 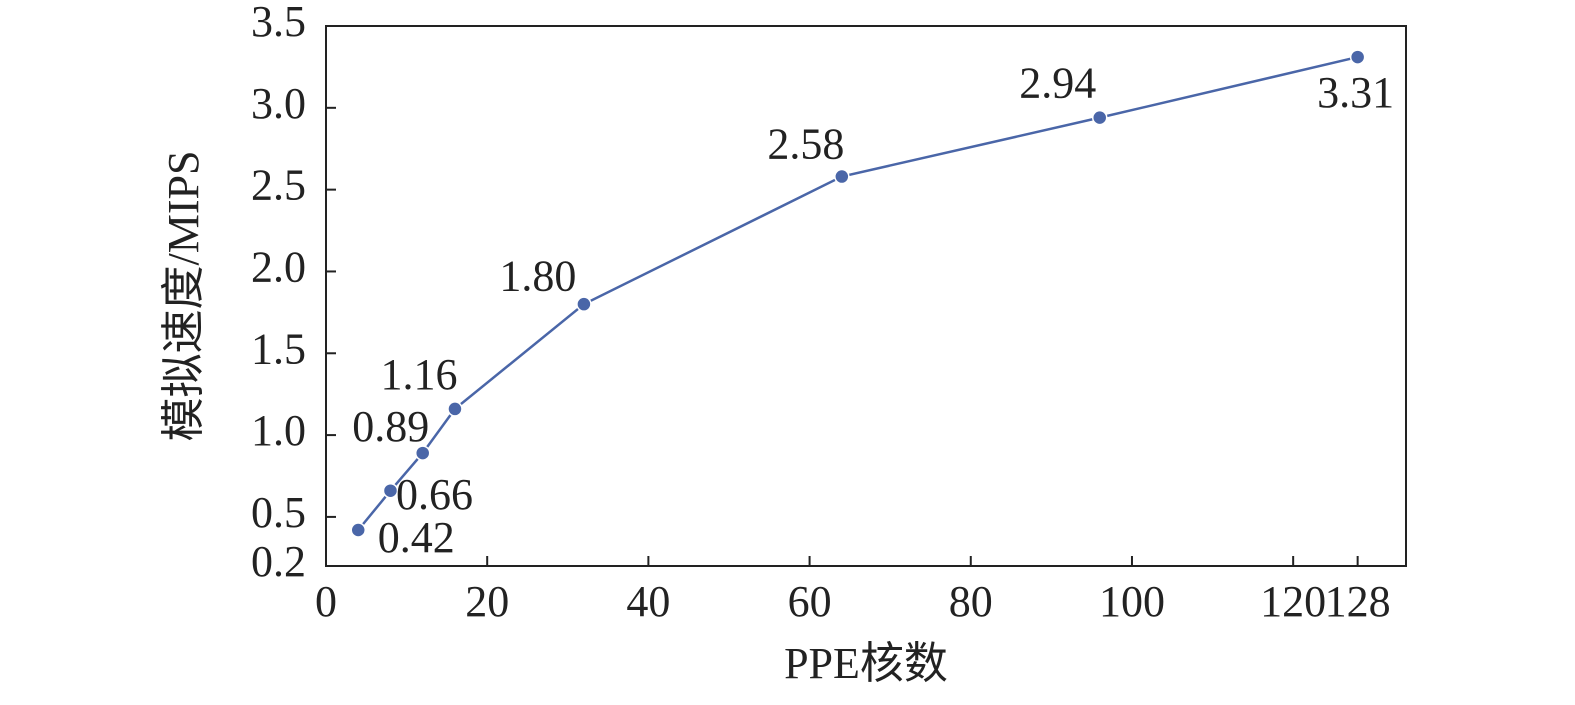 What do you see at coordinates (390, 426) in the screenshot?
I see `data-label: 0.89` at bounding box center [390, 426].